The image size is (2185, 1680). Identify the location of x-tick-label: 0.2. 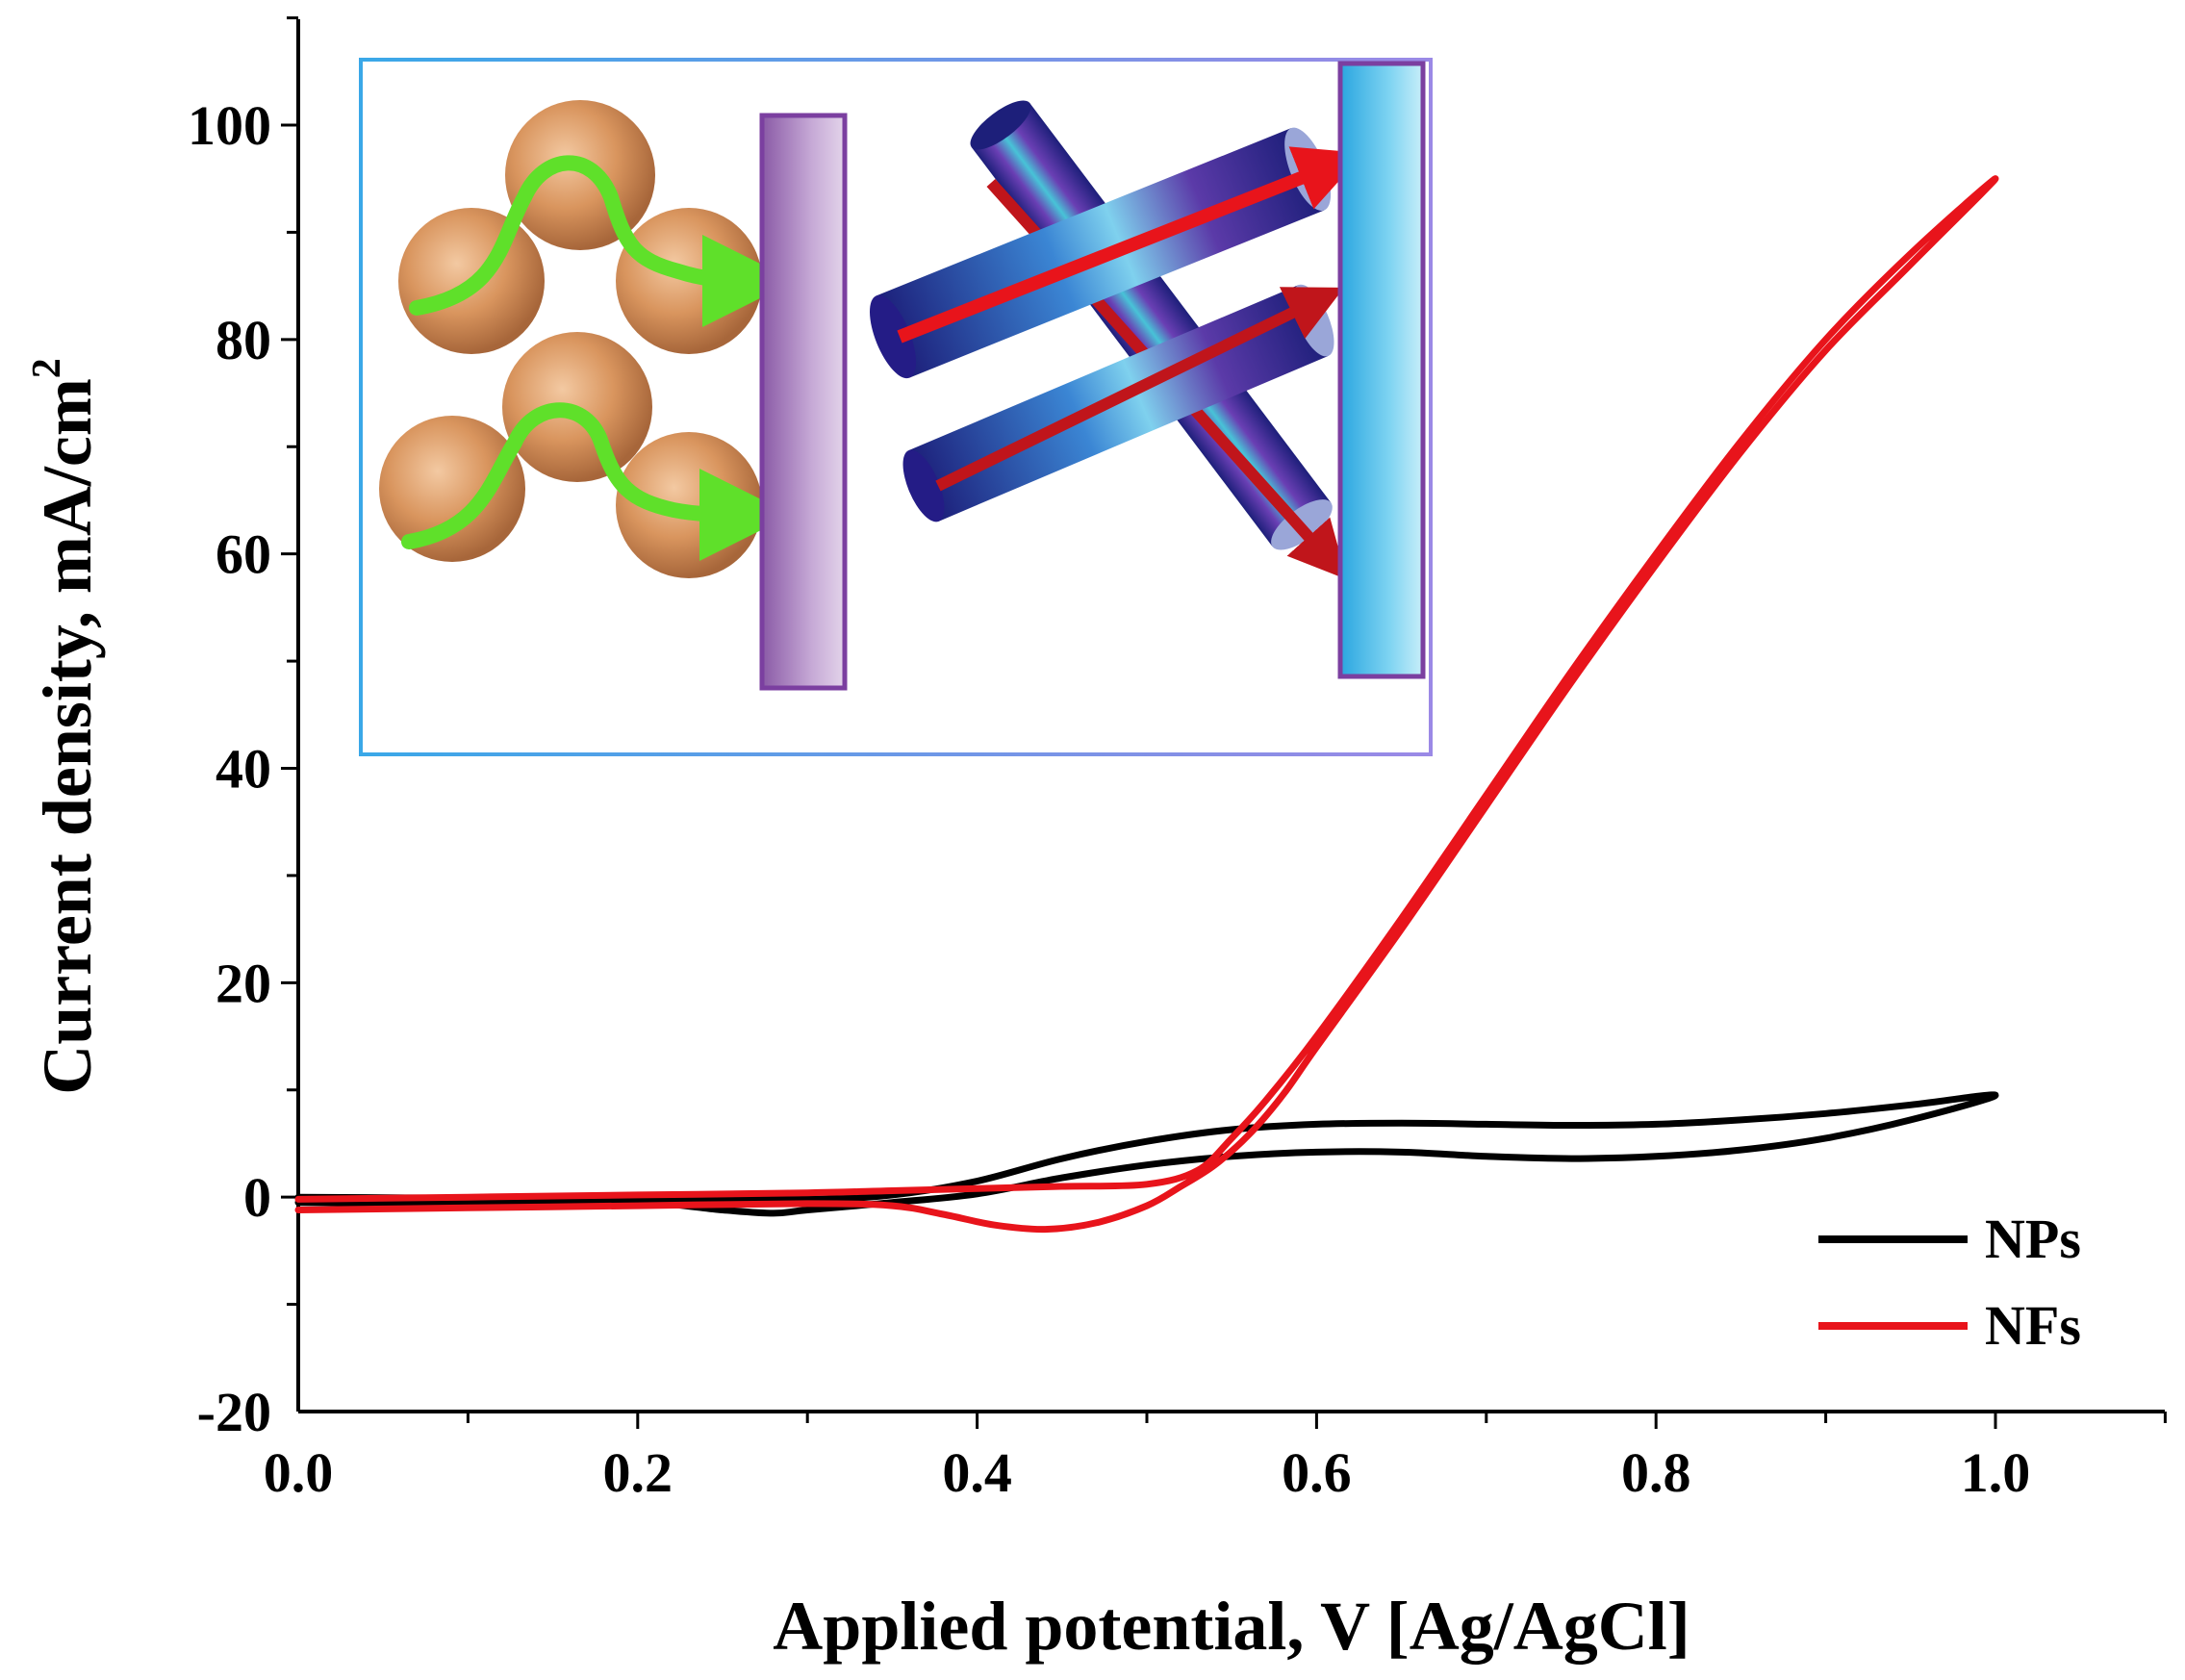
(638, 1473).